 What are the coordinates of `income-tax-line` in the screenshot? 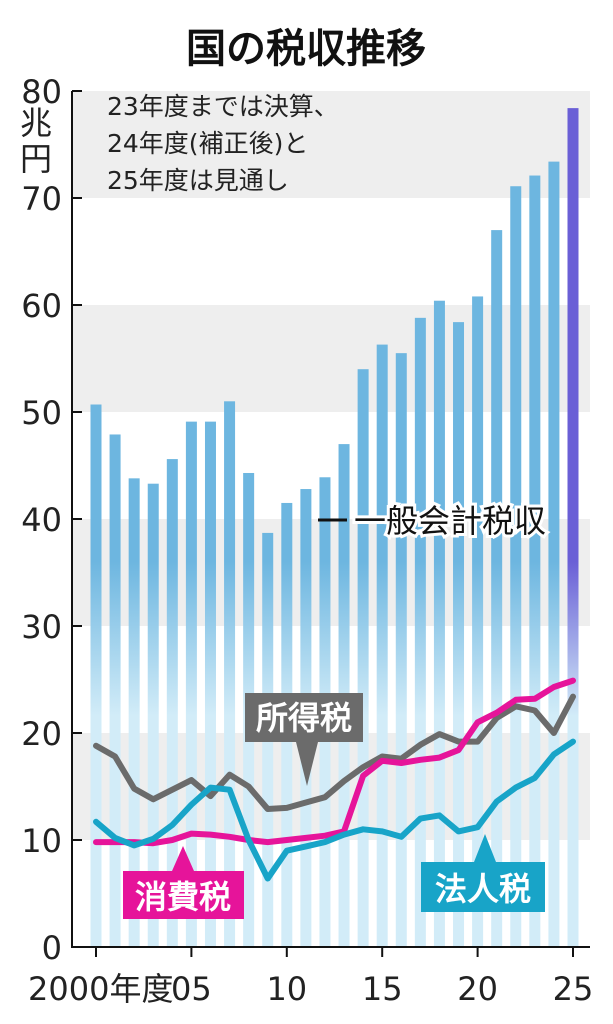 It's located at (334, 752).